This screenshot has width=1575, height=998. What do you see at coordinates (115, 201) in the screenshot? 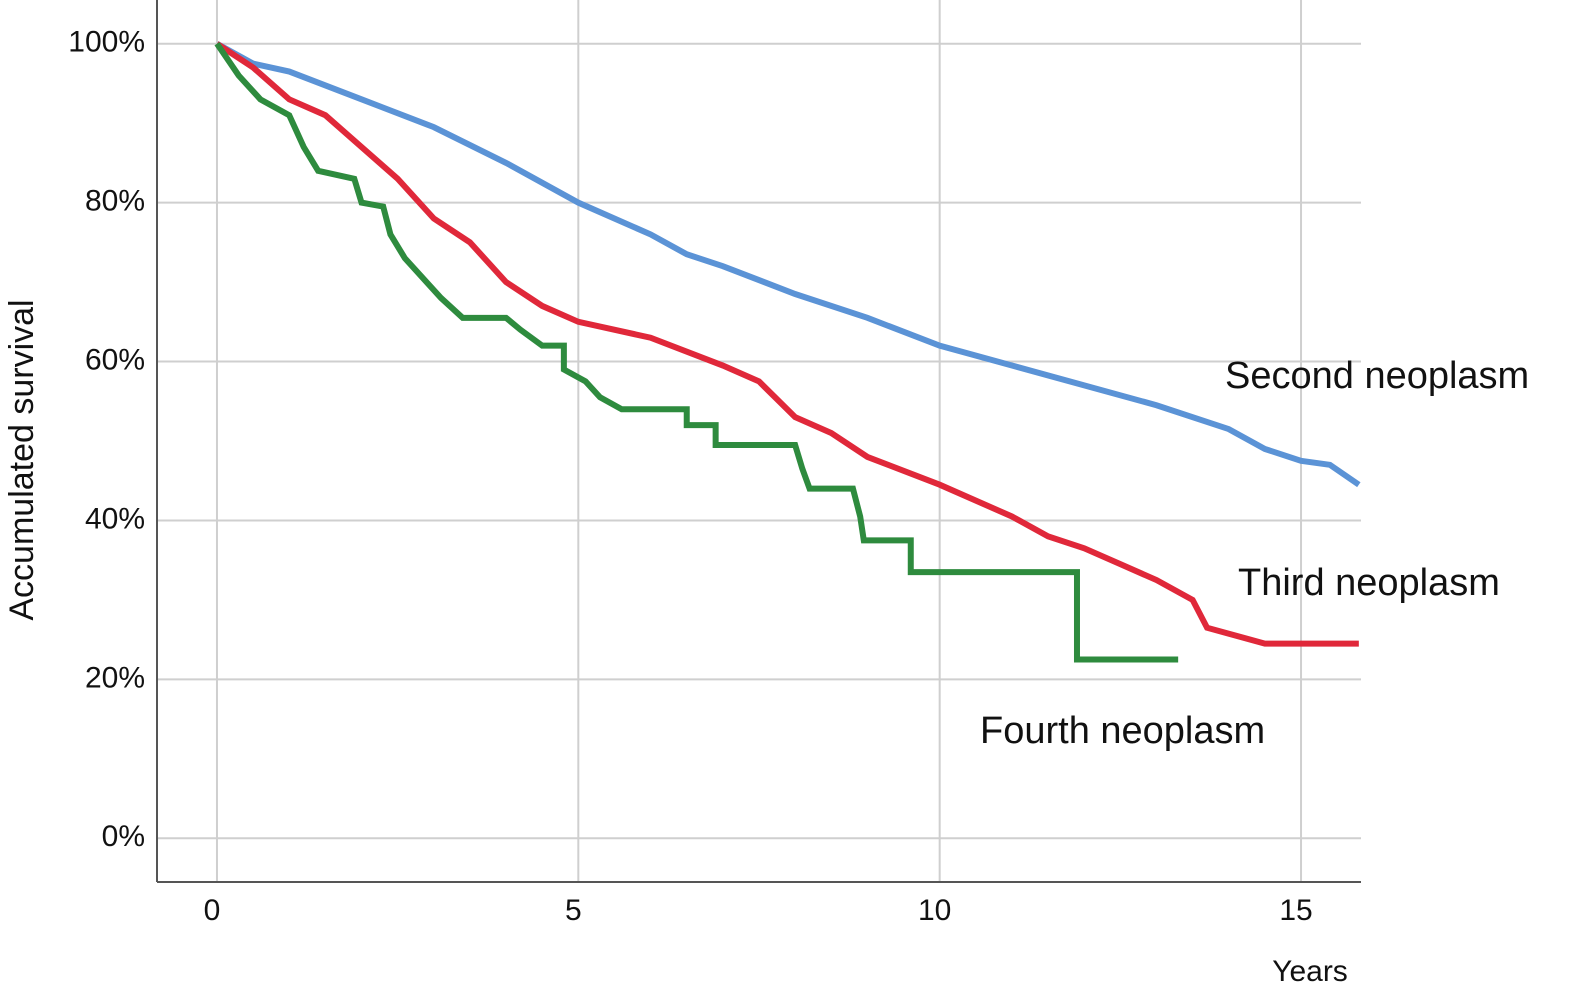
I see `y-tick-label: 80%` at bounding box center [115, 201].